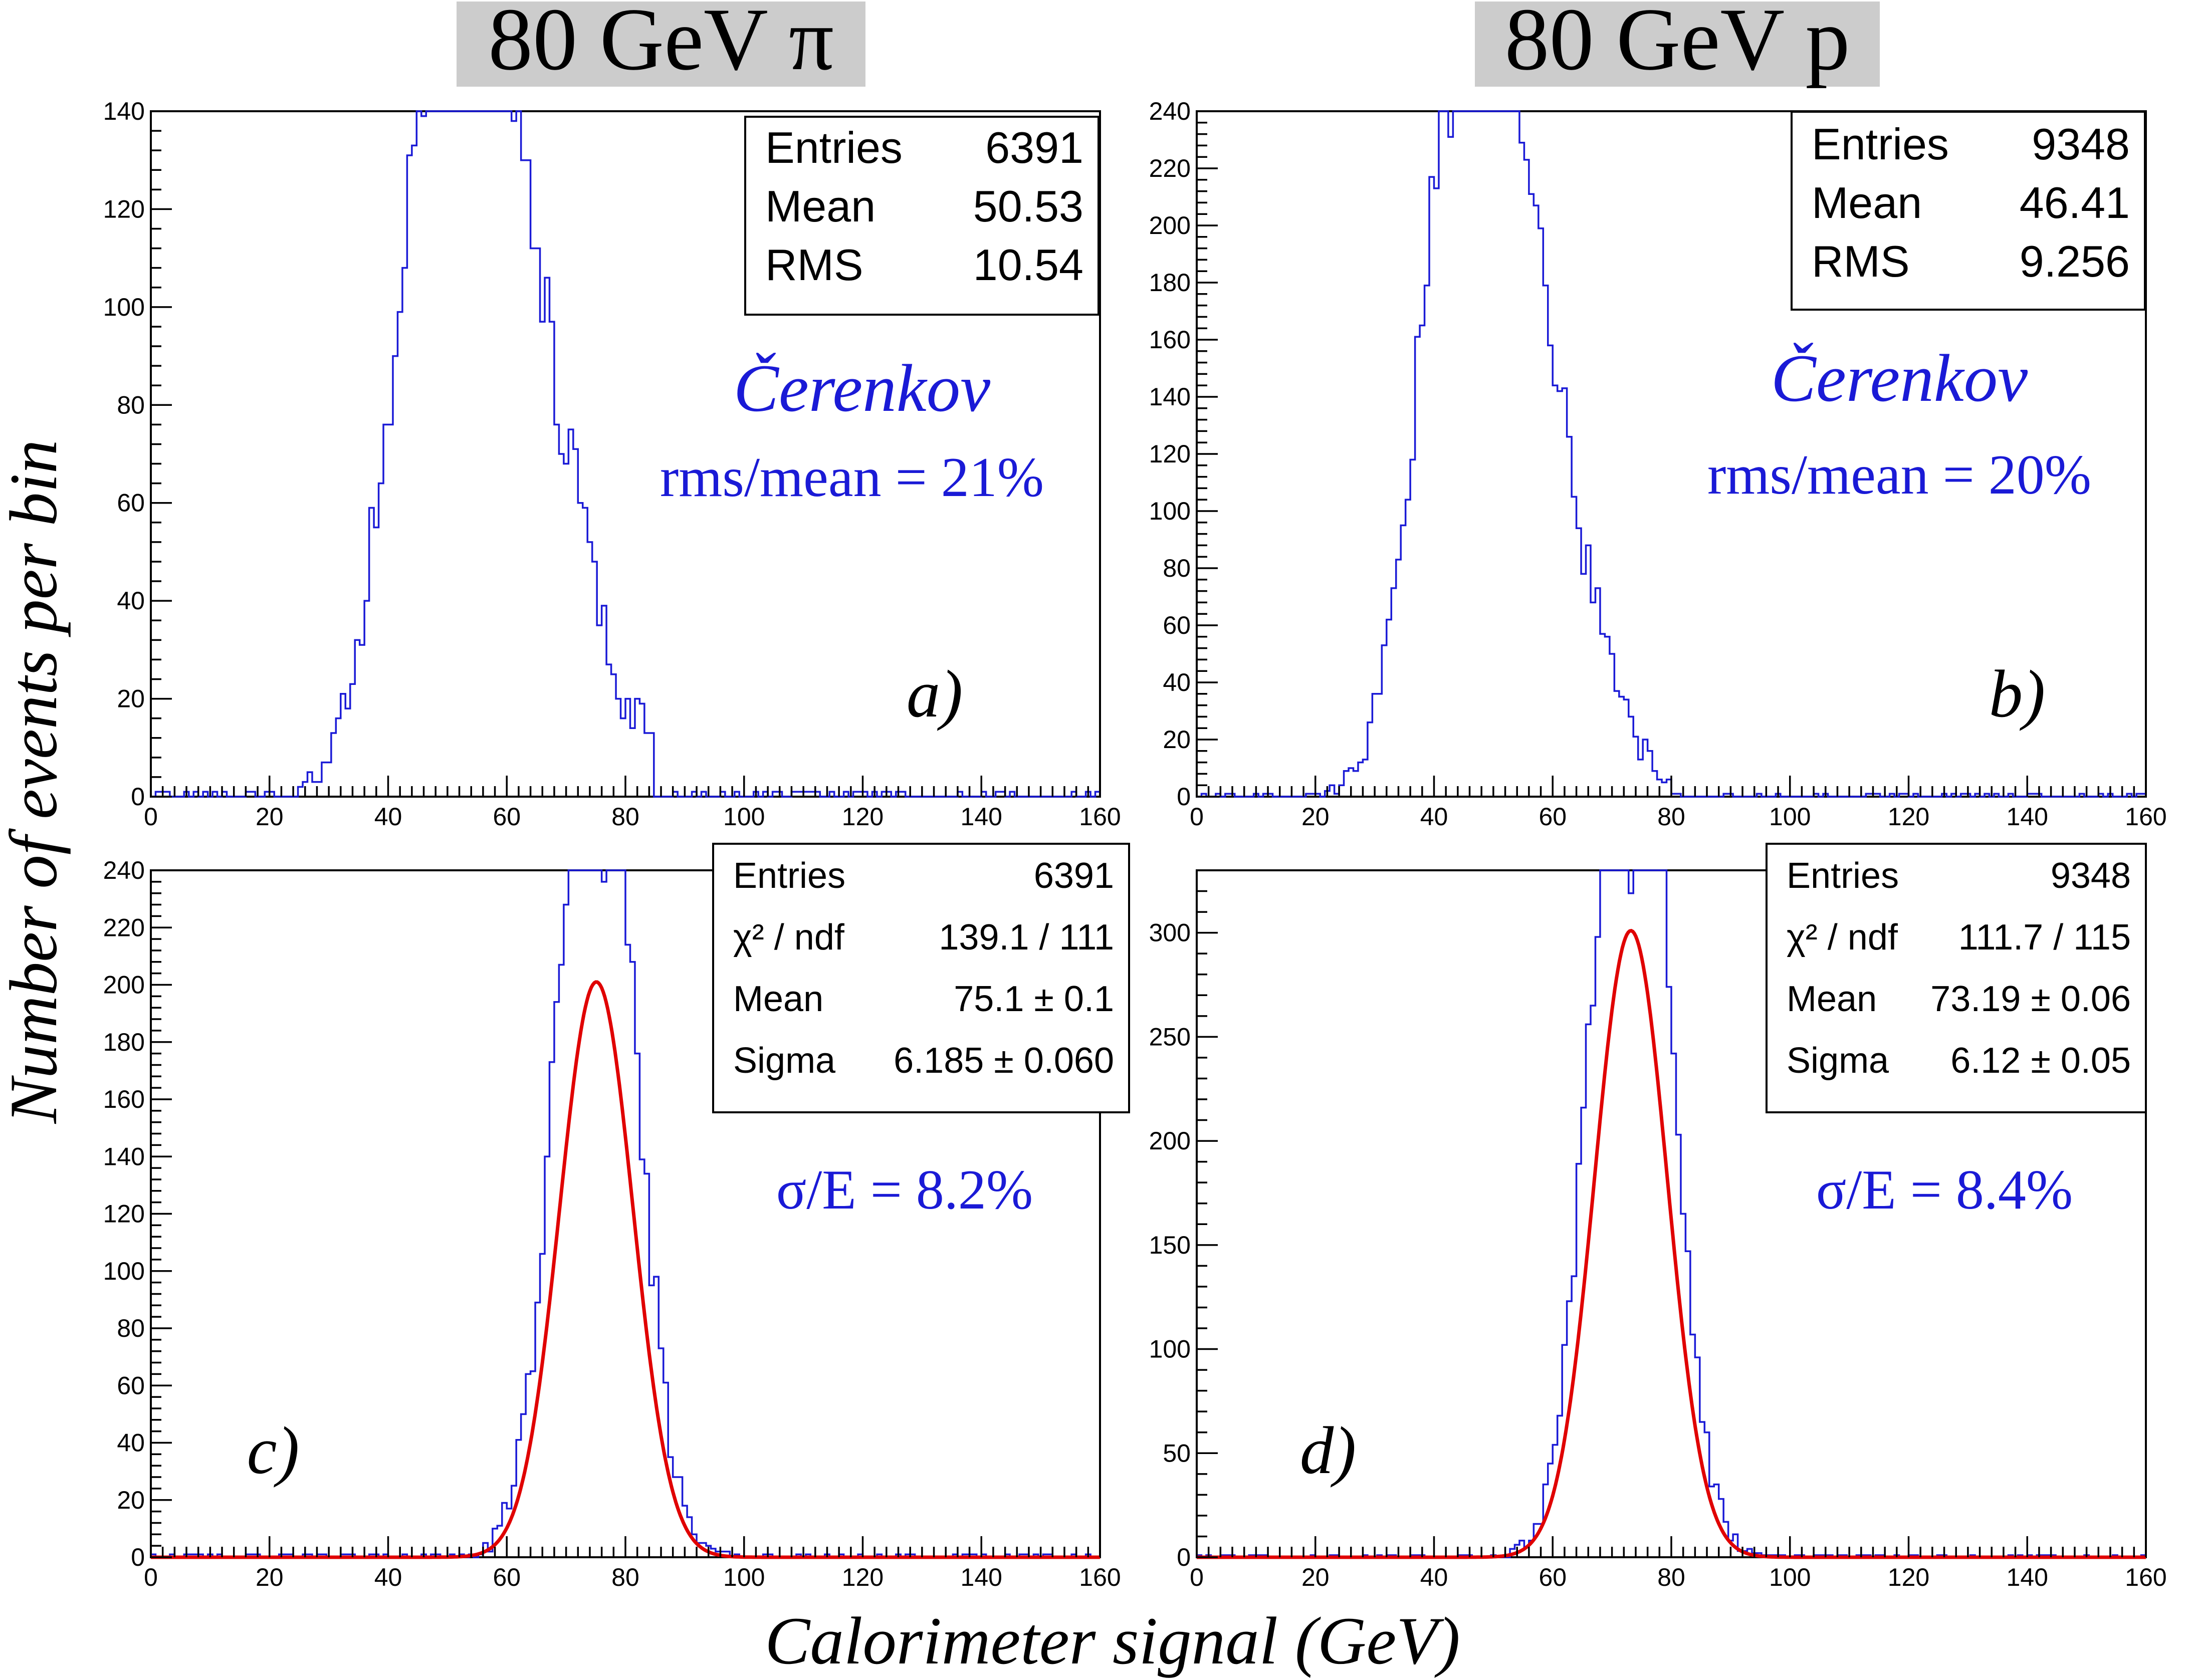 The width and height of the screenshot is (2194, 1680). I want to click on x-tick-label-c: 140, so click(982, 1577).